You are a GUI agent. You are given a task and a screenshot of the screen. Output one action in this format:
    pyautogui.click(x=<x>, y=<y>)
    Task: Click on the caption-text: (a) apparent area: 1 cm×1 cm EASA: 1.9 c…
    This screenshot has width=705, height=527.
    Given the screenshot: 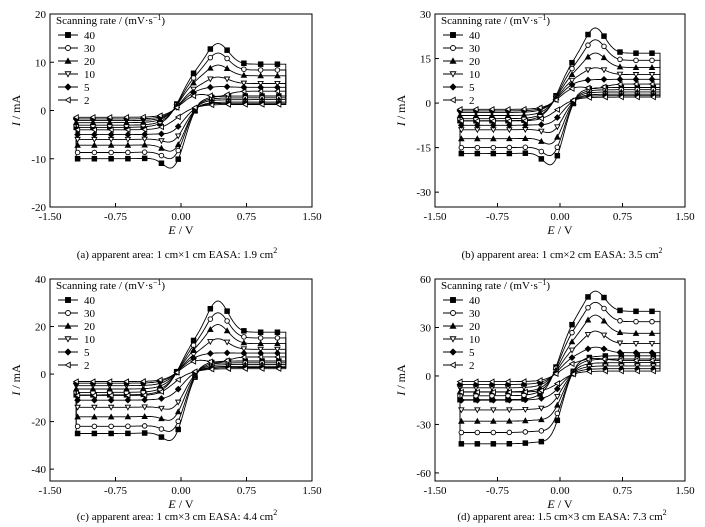 What is the action you would take?
    pyautogui.click(x=175, y=255)
    